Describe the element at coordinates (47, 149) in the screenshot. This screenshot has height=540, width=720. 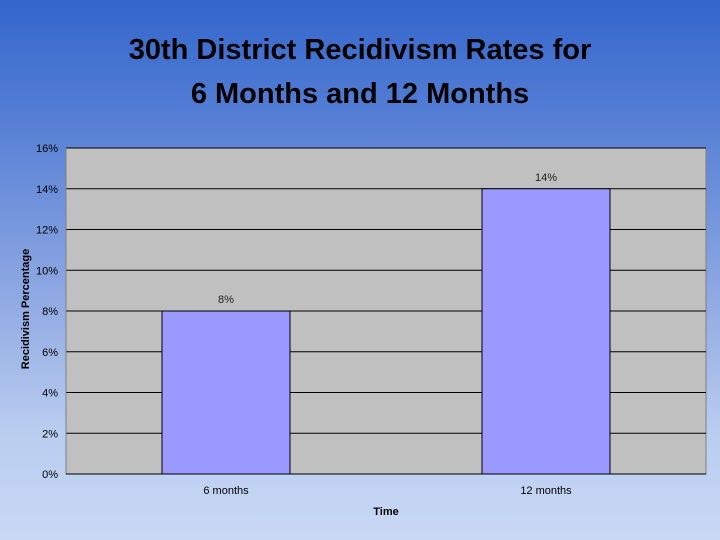
I see `y-tick-label: 16%` at that location.